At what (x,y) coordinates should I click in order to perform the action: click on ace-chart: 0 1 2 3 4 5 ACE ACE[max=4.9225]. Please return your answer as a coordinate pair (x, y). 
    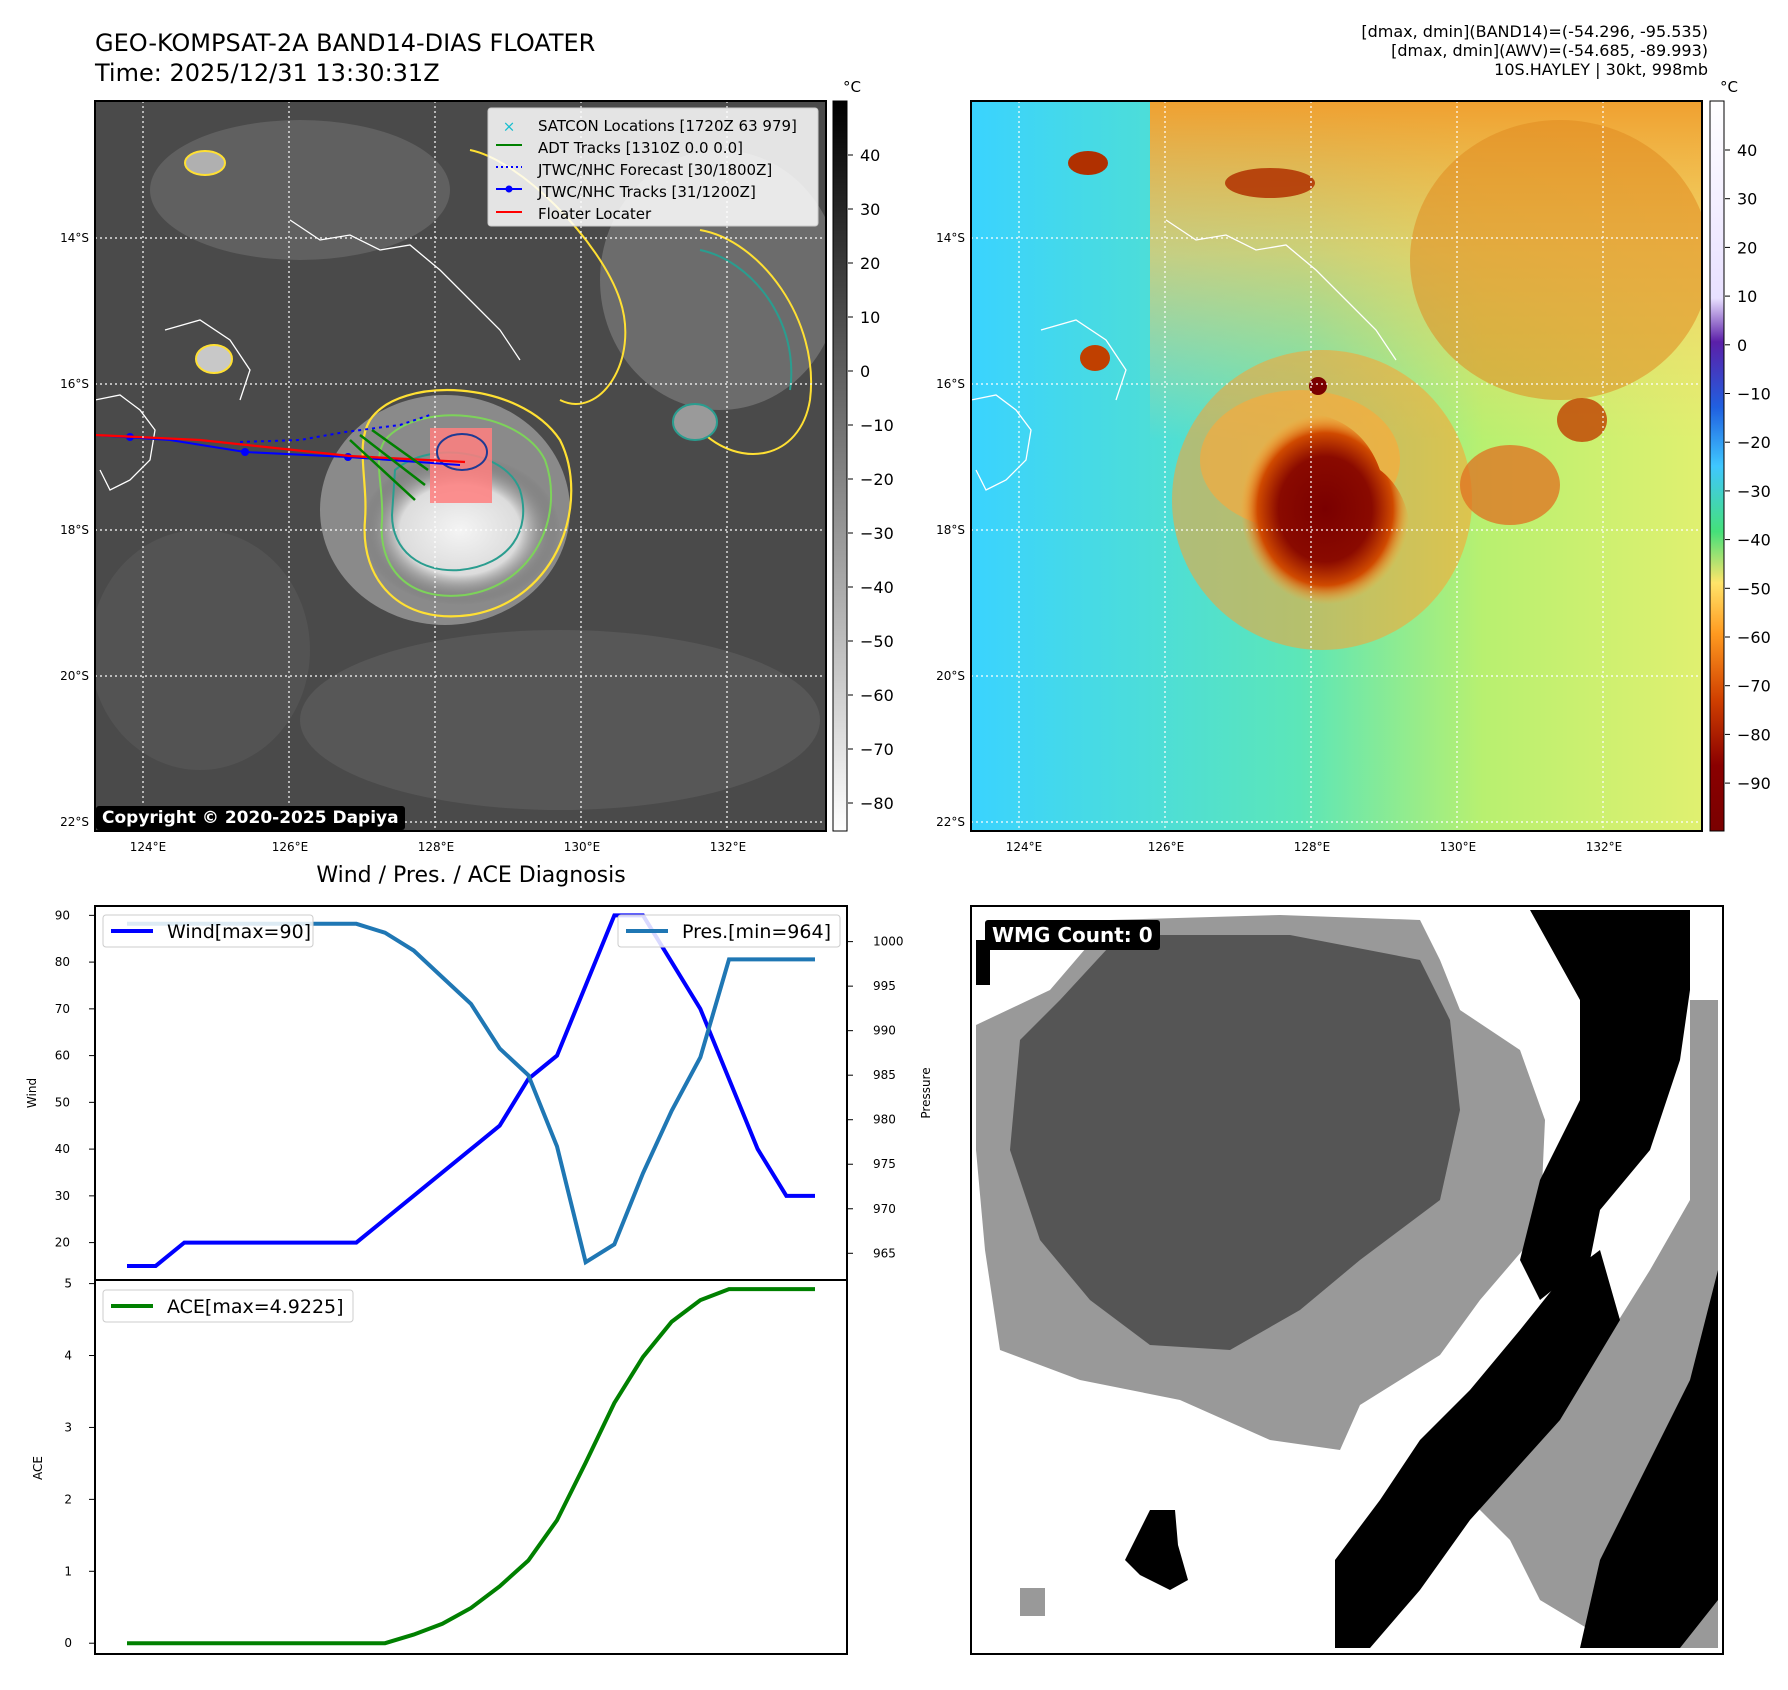
    Looking at the image, I should click on (439, 1466).